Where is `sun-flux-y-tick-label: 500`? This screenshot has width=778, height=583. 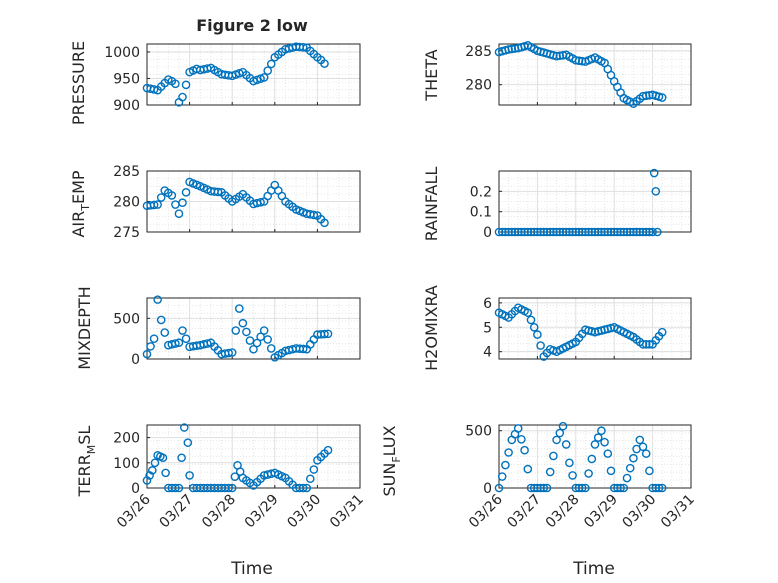 sun-flux-y-tick-label: 500 is located at coordinates (478, 432).